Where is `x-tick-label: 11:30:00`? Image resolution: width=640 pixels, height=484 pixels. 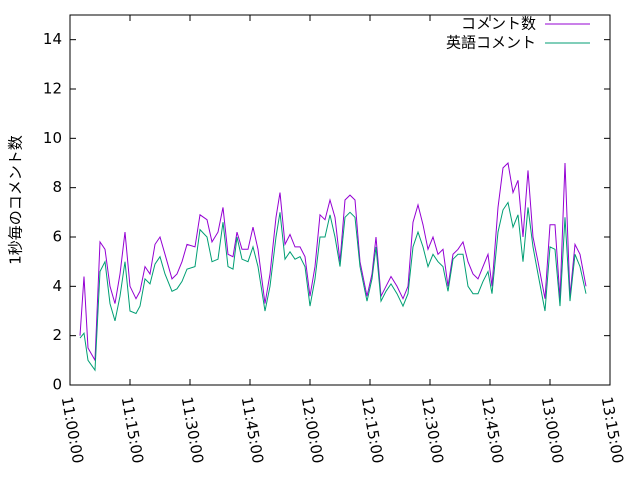
x-tick-label: 11:30:00 is located at coordinates (192, 429).